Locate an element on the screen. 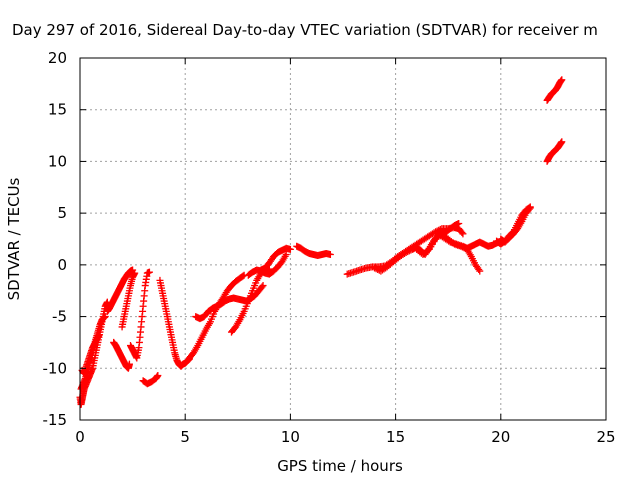 The width and height of the screenshot is (640, 480). x-axis-label: GPS time / hours is located at coordinates (340, 466).